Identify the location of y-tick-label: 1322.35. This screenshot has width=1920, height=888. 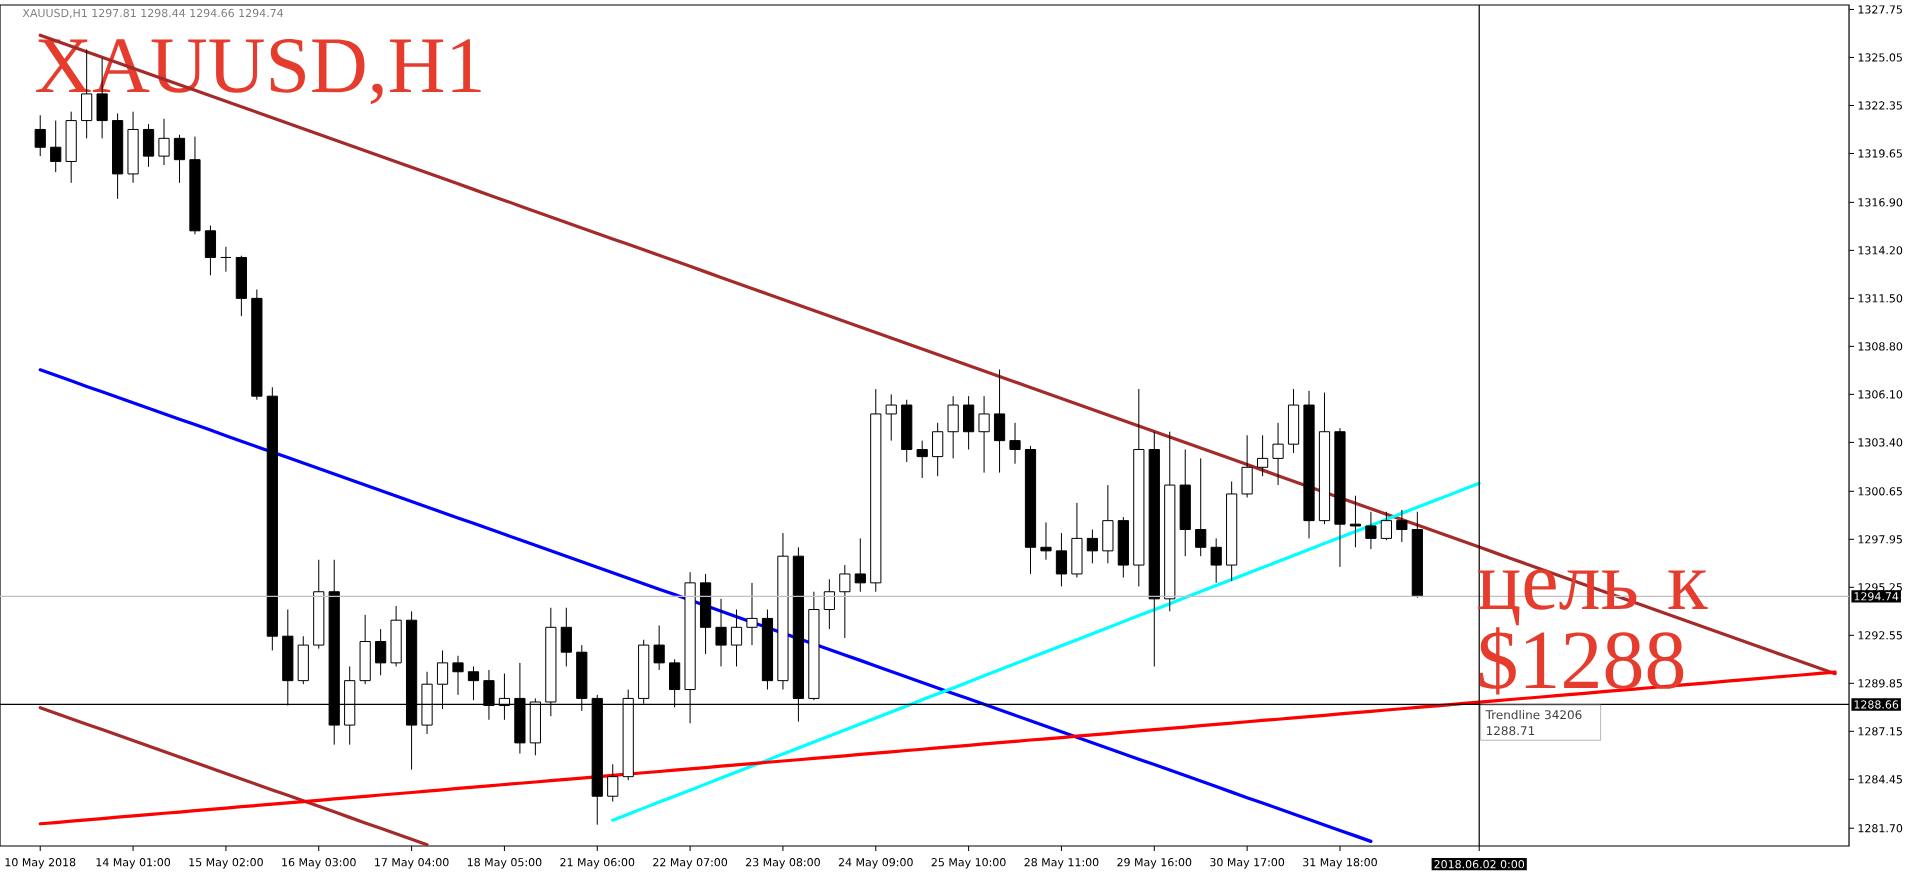
(1880, 105).